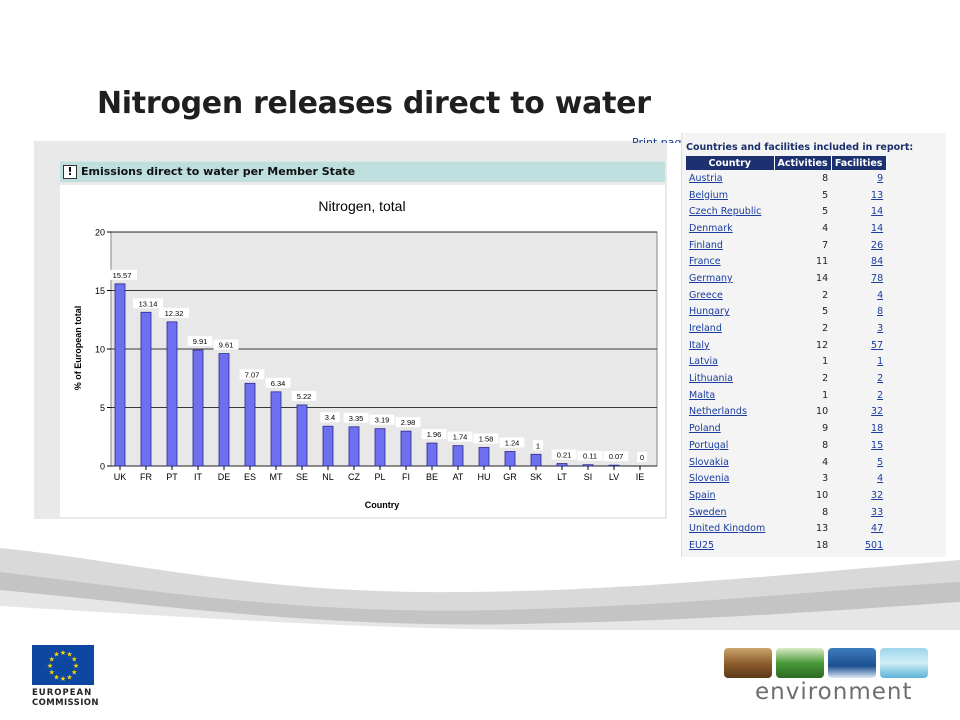 The image size is (960, 720). I want to click on environment-logo-text: environment, so click(834, 692).